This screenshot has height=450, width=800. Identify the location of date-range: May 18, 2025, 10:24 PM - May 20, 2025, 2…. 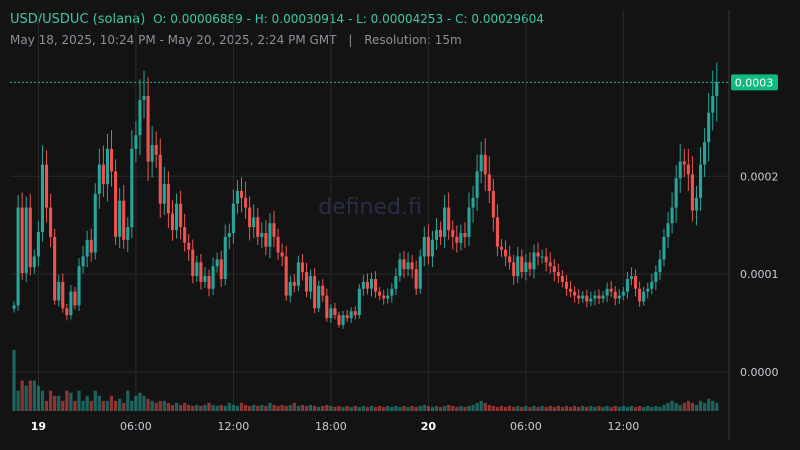
(173, 40).